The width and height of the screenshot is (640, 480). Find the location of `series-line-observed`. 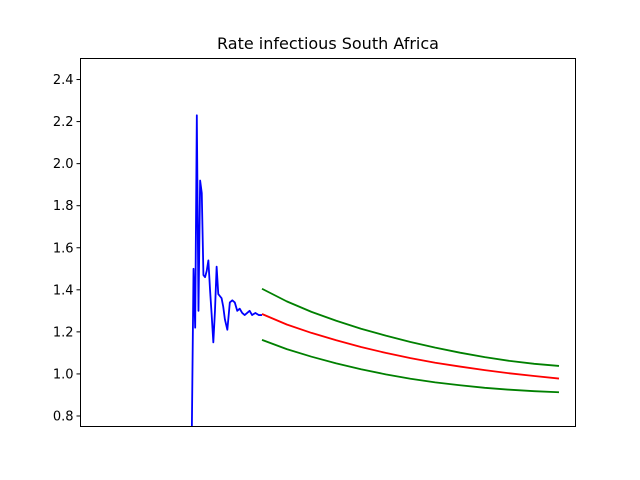

series-line-observed is located at coordinates (226, 270).